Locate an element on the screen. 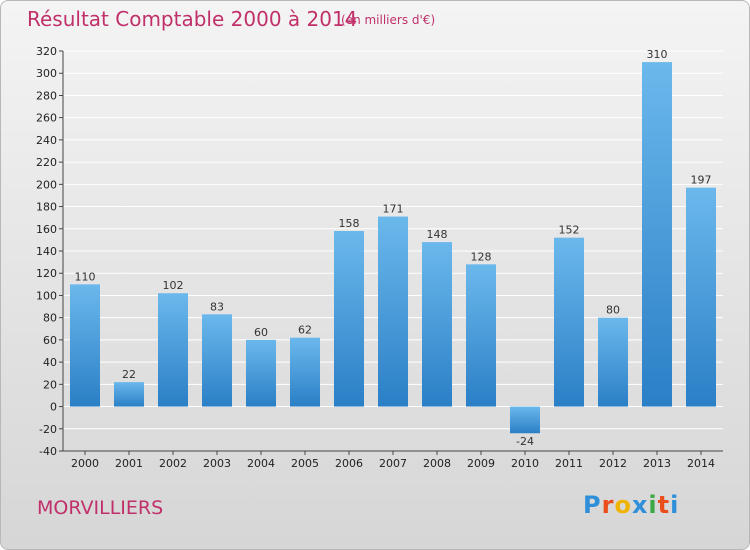 Image resolution: width=750 pixels, height=550 pixels. bar-2003 is located at coordinates (217, 360).